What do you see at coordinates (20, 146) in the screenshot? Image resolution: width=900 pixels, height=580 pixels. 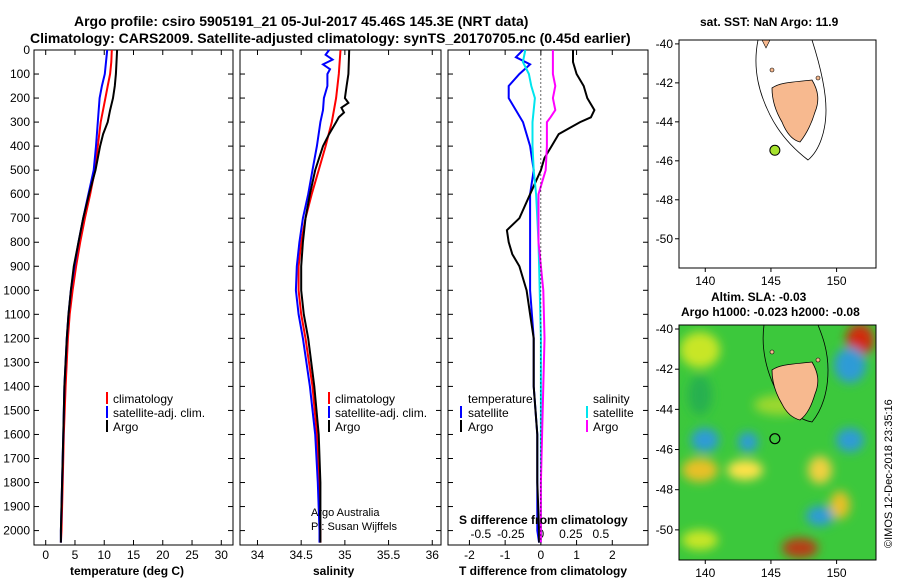 I see `depth-tick-label: 400` at bounding box center [20, 146].